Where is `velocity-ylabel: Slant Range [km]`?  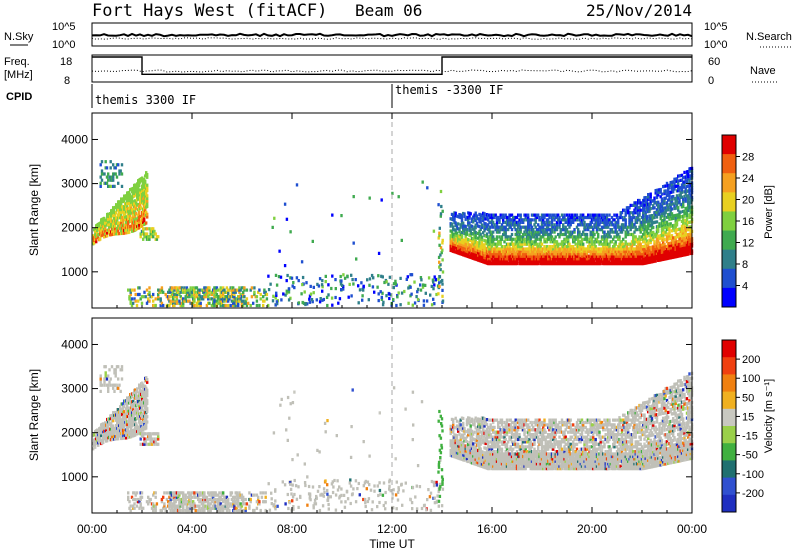
velocity-ylabel: Slant Range [km] is located at coordinates (34, 415).